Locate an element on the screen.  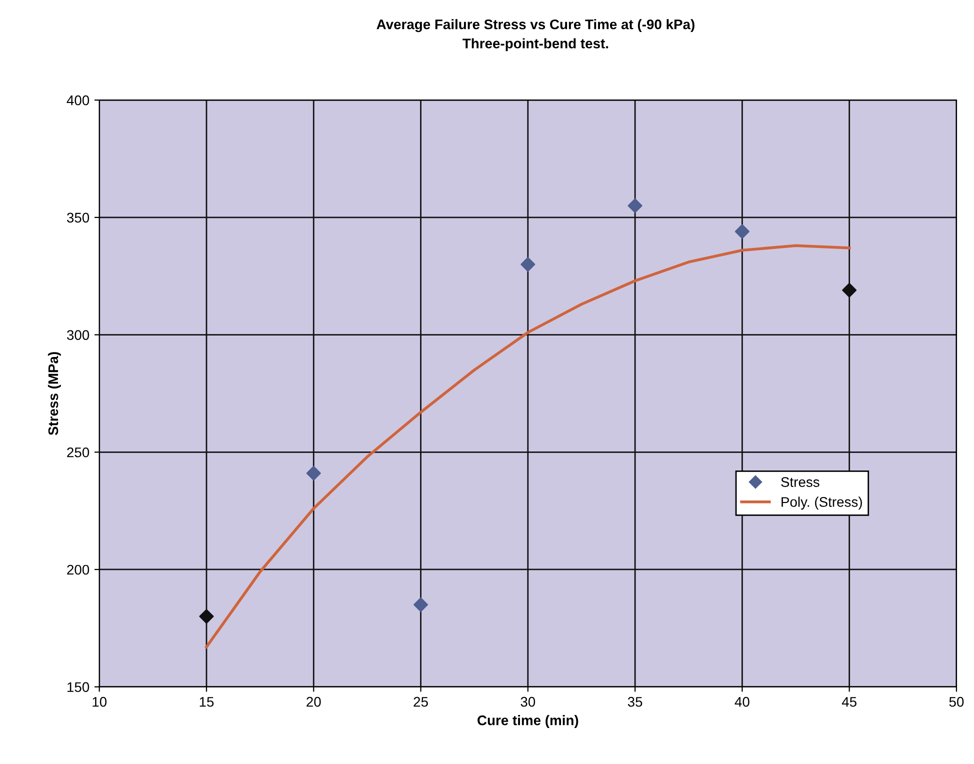
x-tick-label: 20 is located at coordinates (313, 701).